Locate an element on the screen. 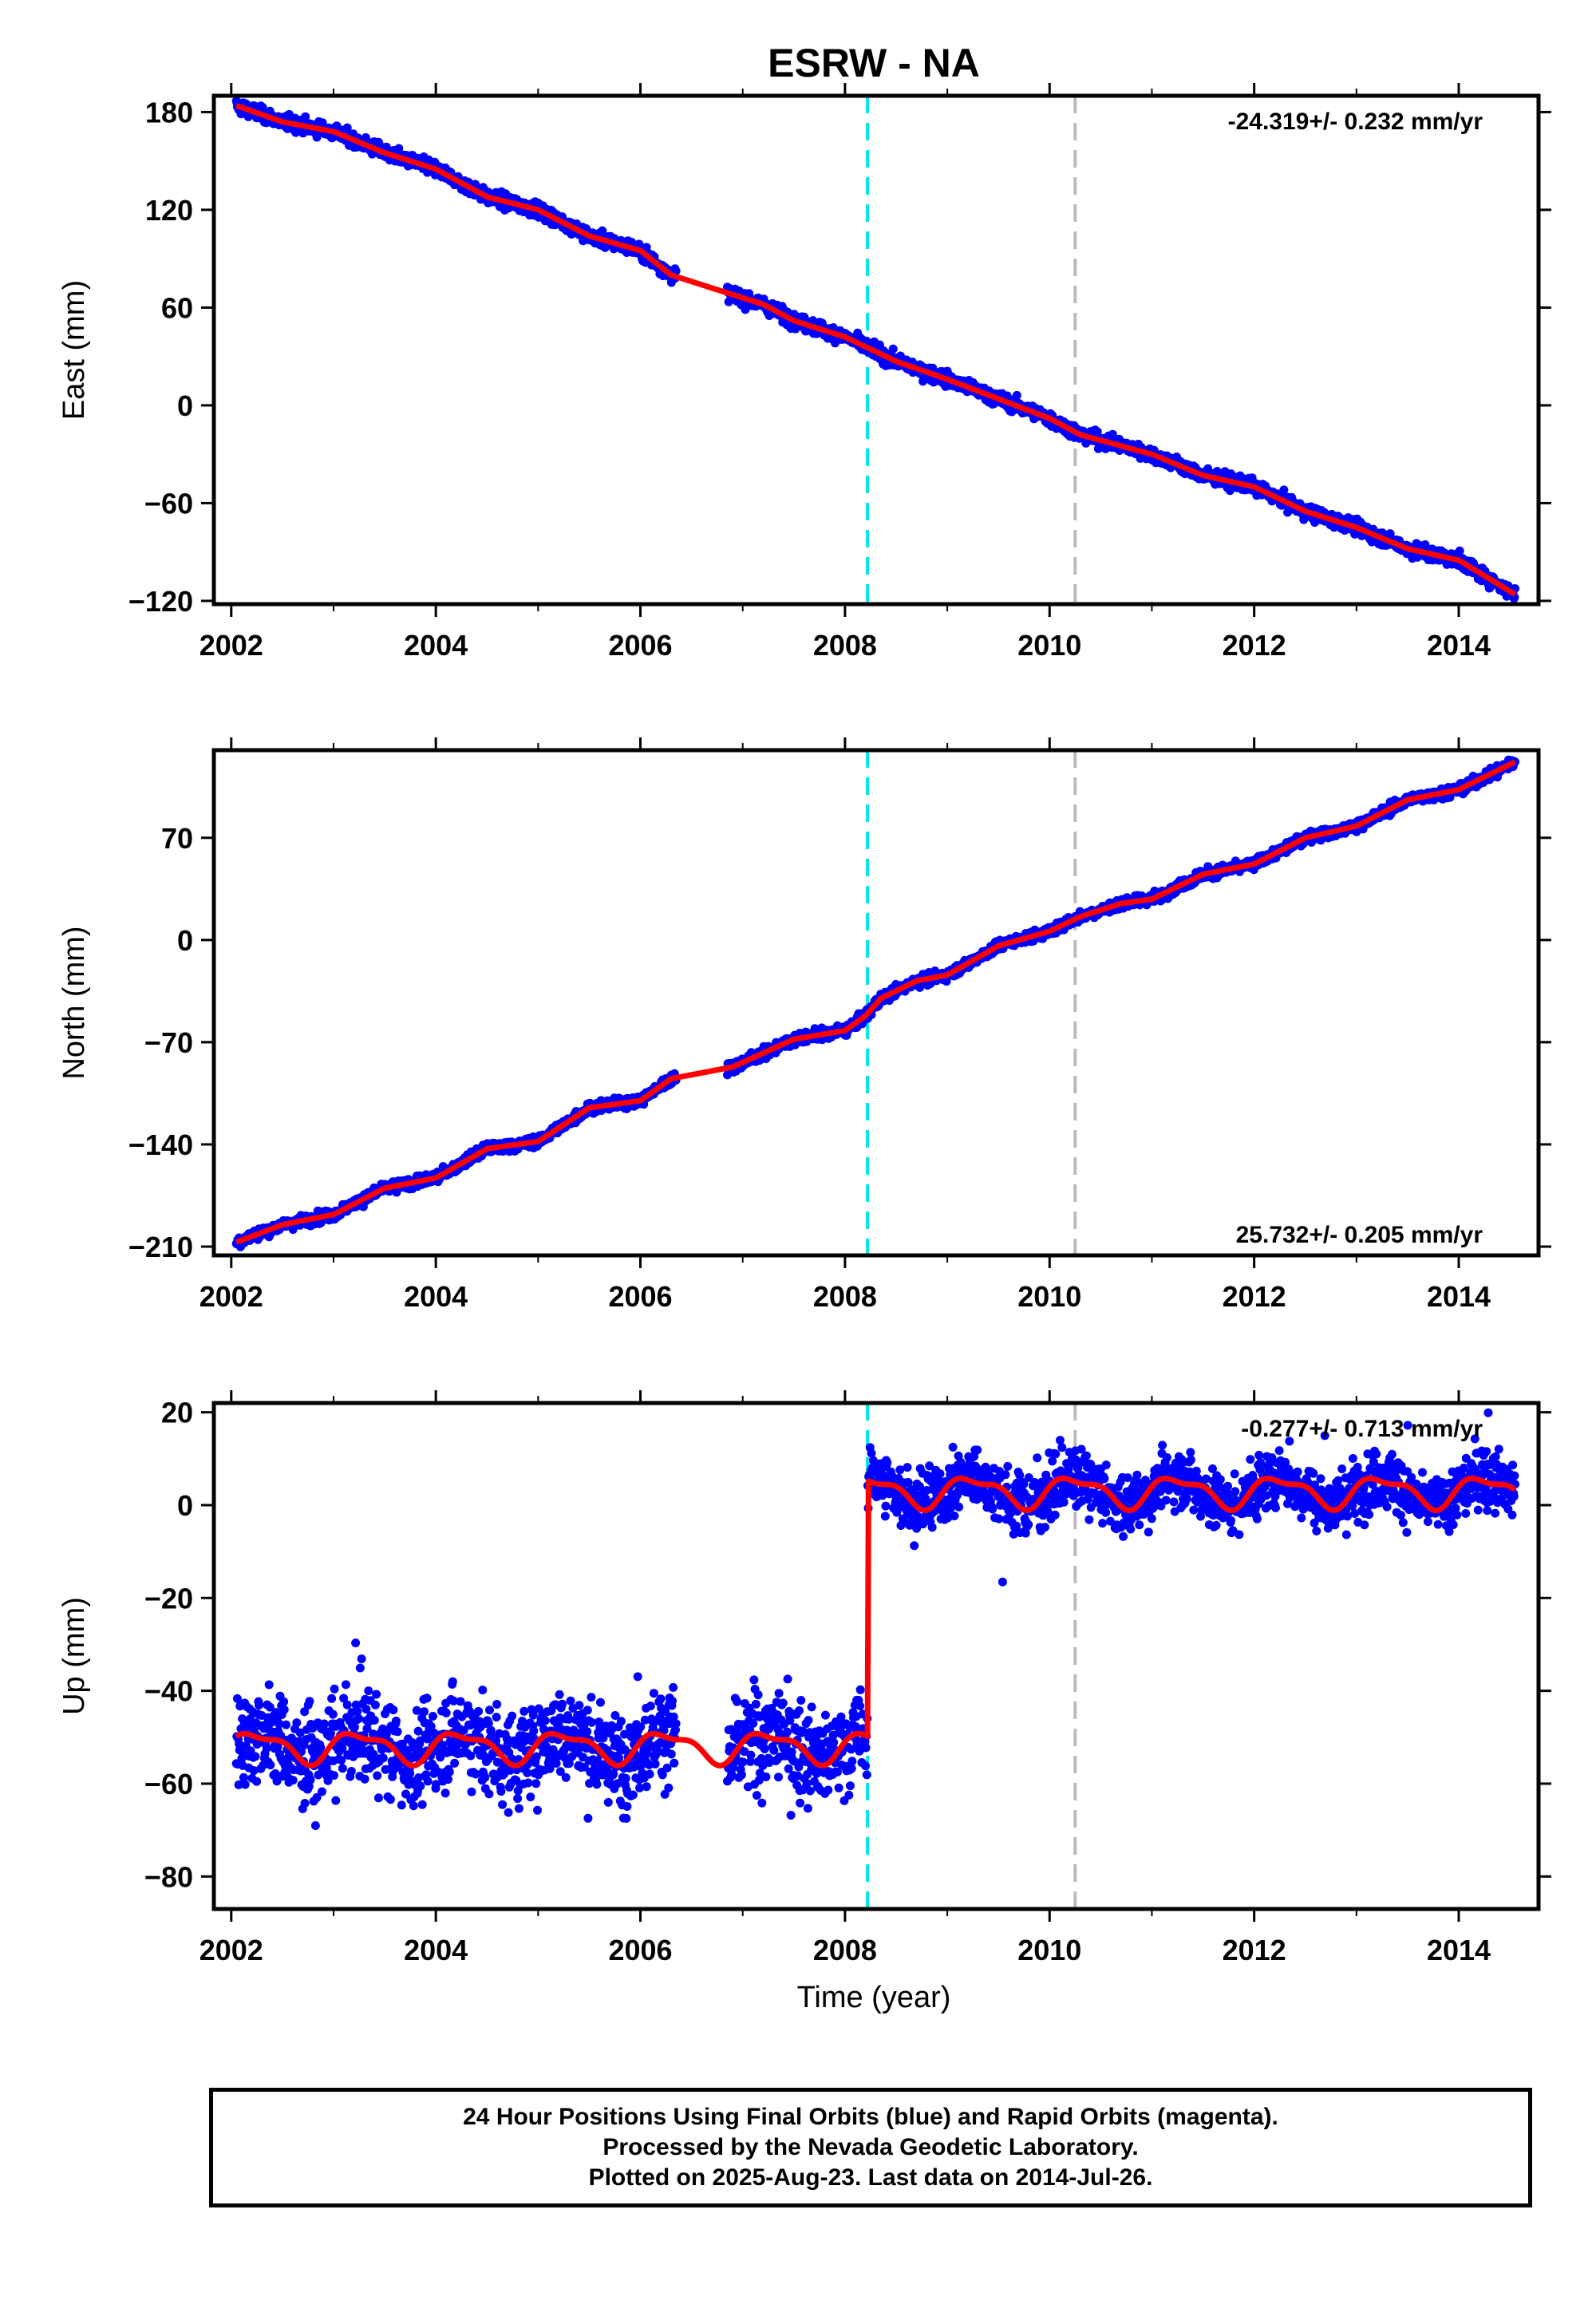  x-tick-label: 2002 is located at coordinates (231, 645).